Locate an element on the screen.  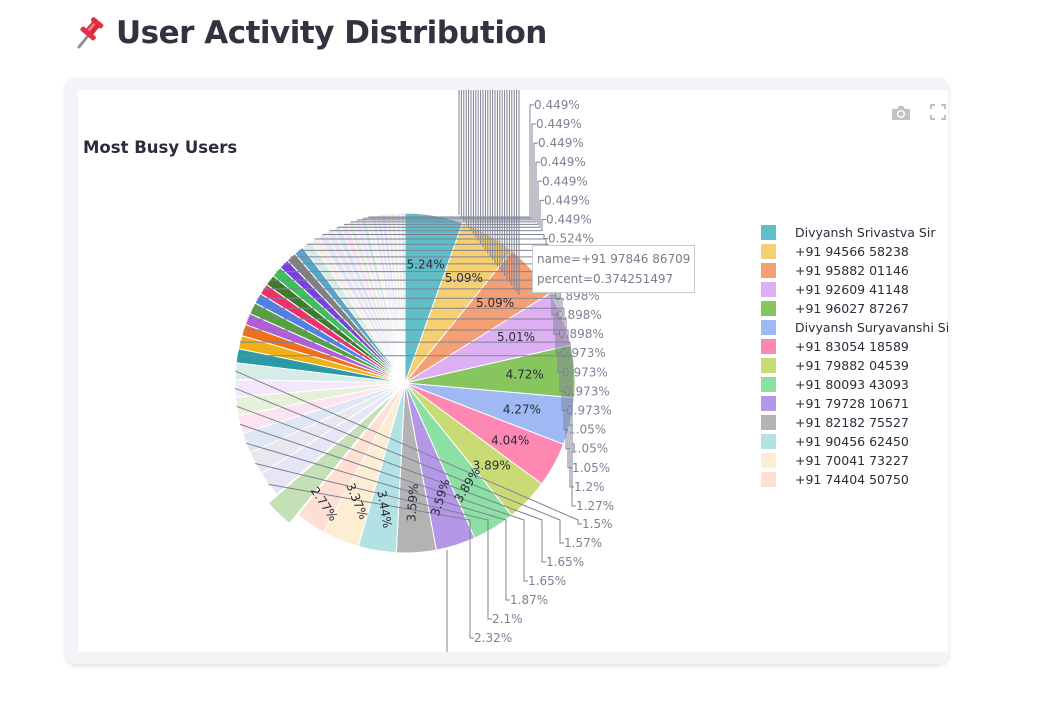
slice-value-label: 5.01% is located at coordinates (516, 337).